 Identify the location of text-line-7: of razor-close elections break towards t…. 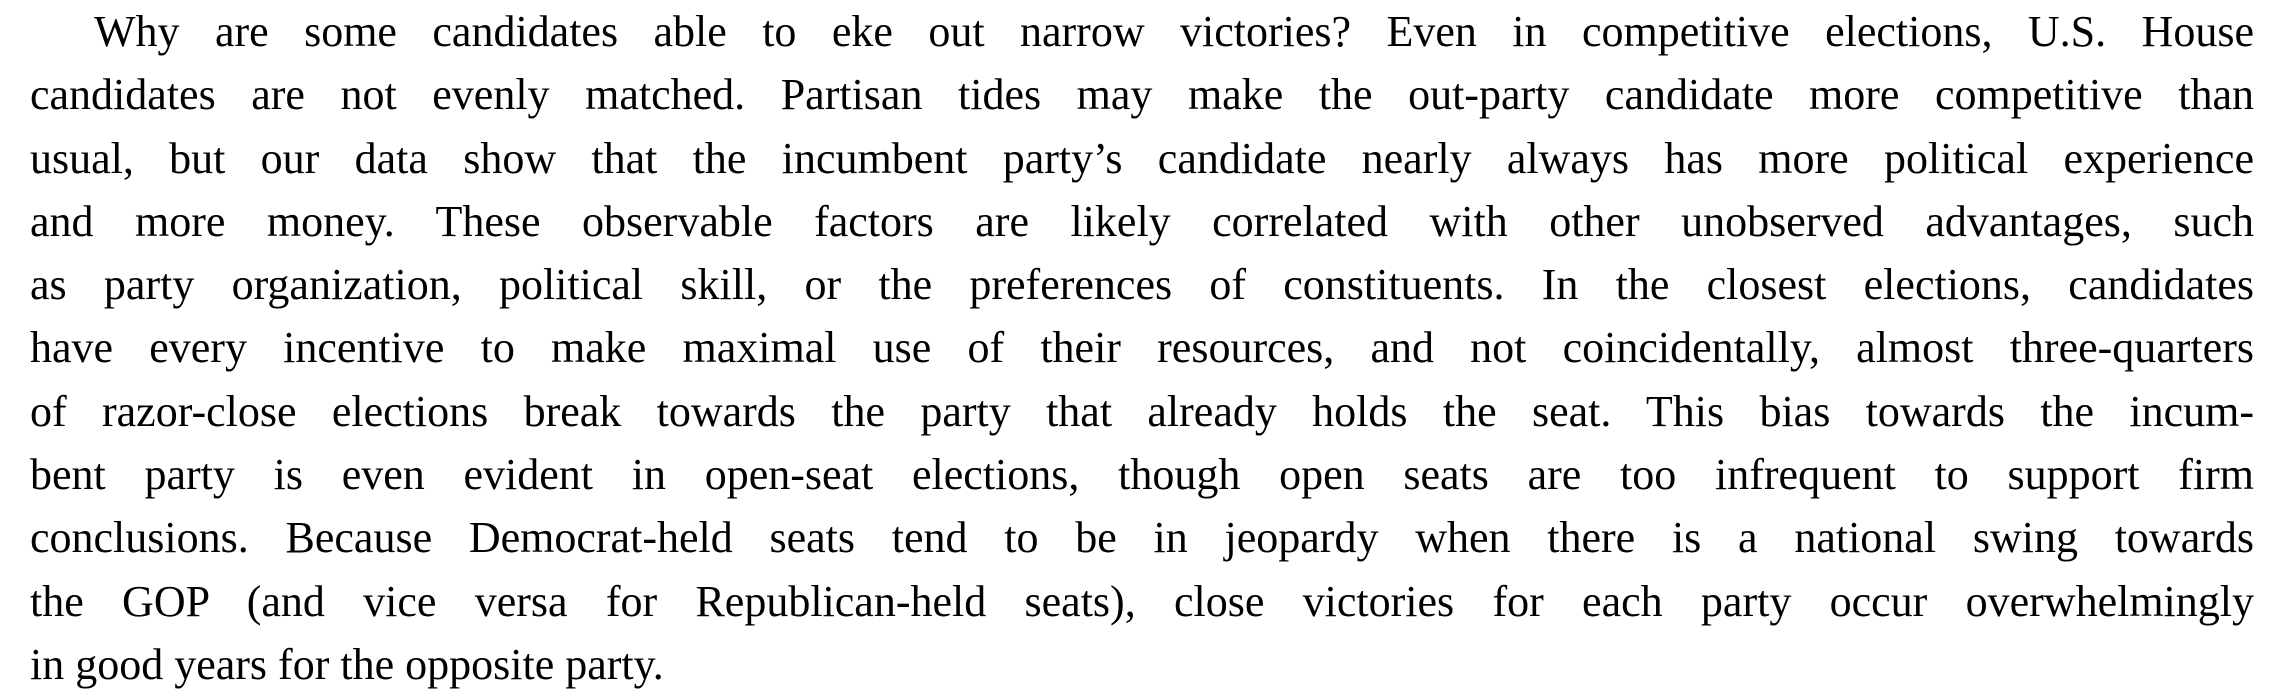
(1142, 411).